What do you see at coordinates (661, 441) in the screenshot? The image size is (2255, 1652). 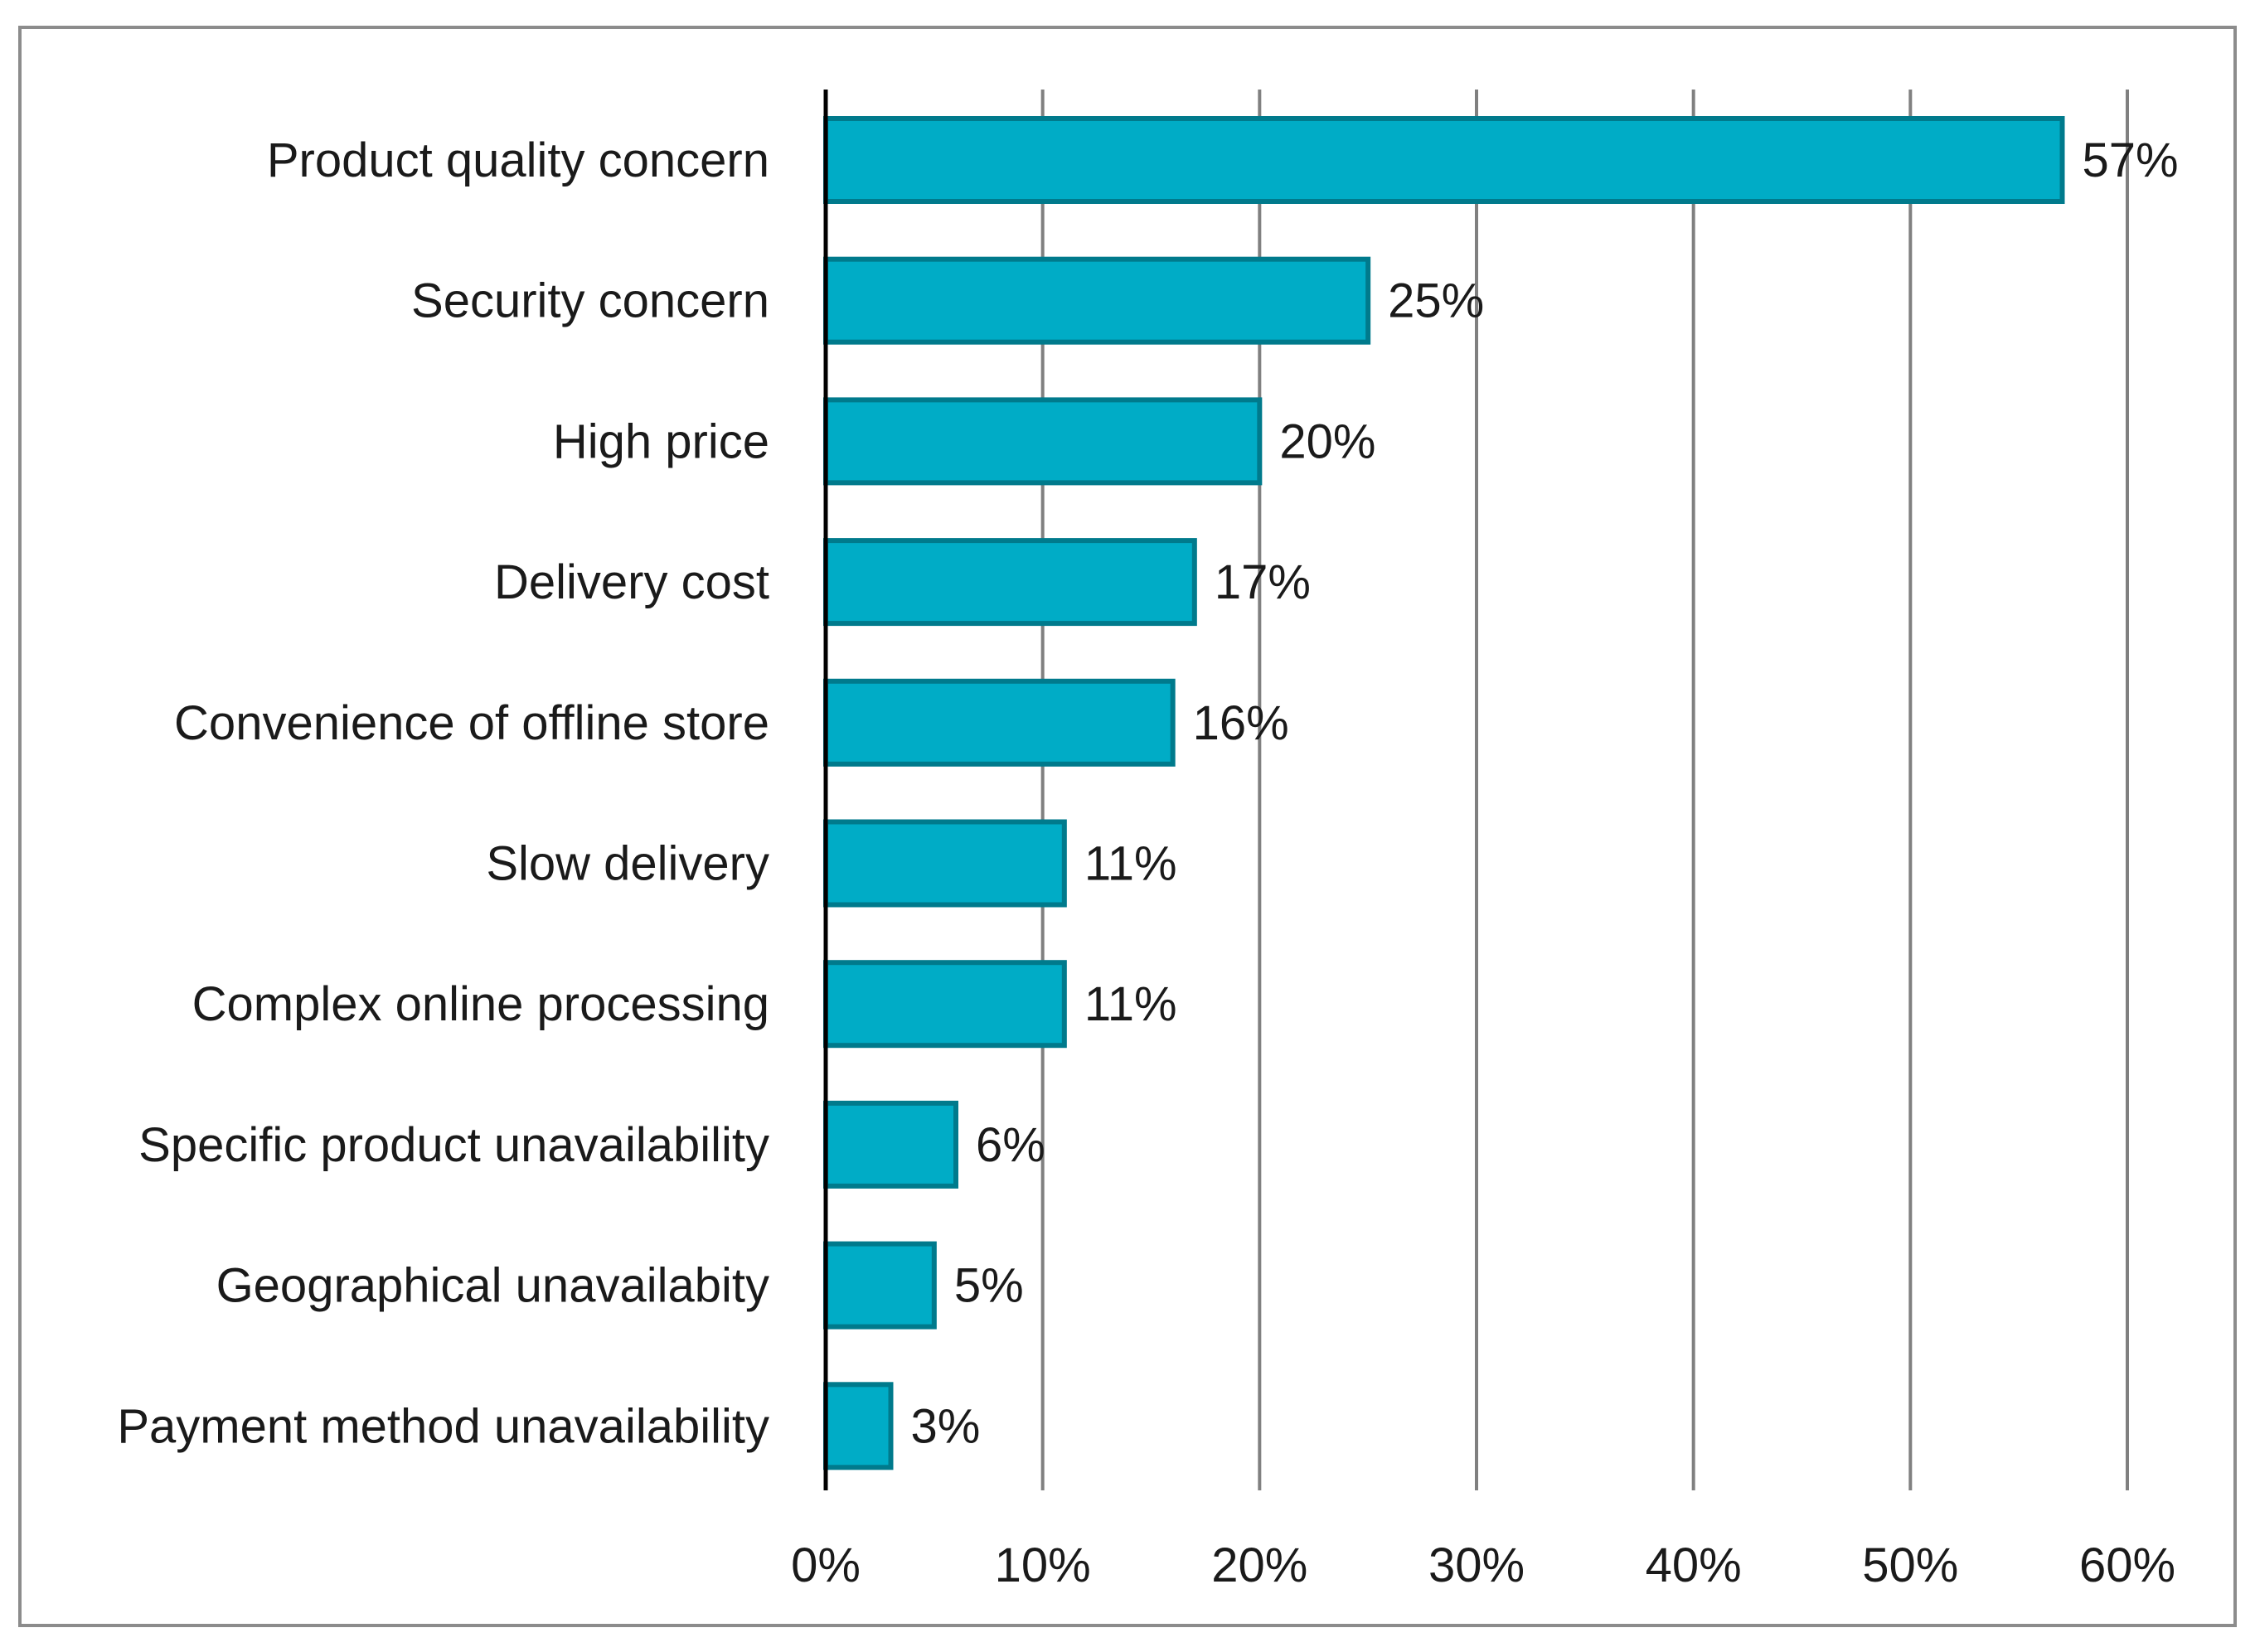 I see `category-label: High price` at bounding box center [661, 441].